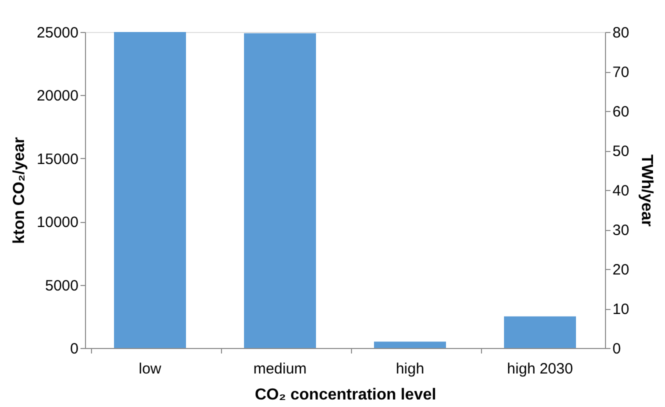 Image resolution: width=665 pixels, height=407 pixels. I want to click on x-tick-label: low, so click(150, 369).